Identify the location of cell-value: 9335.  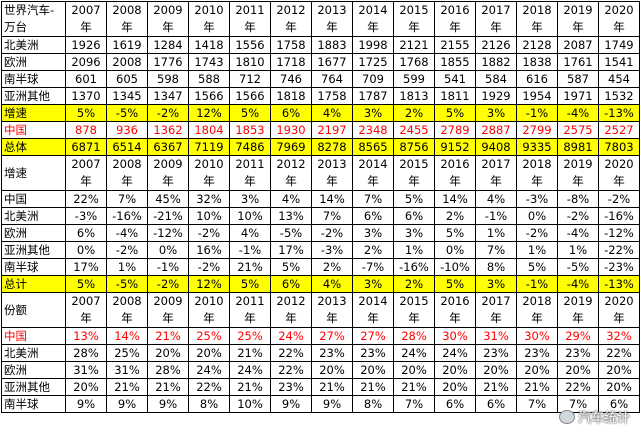
(537, 147).